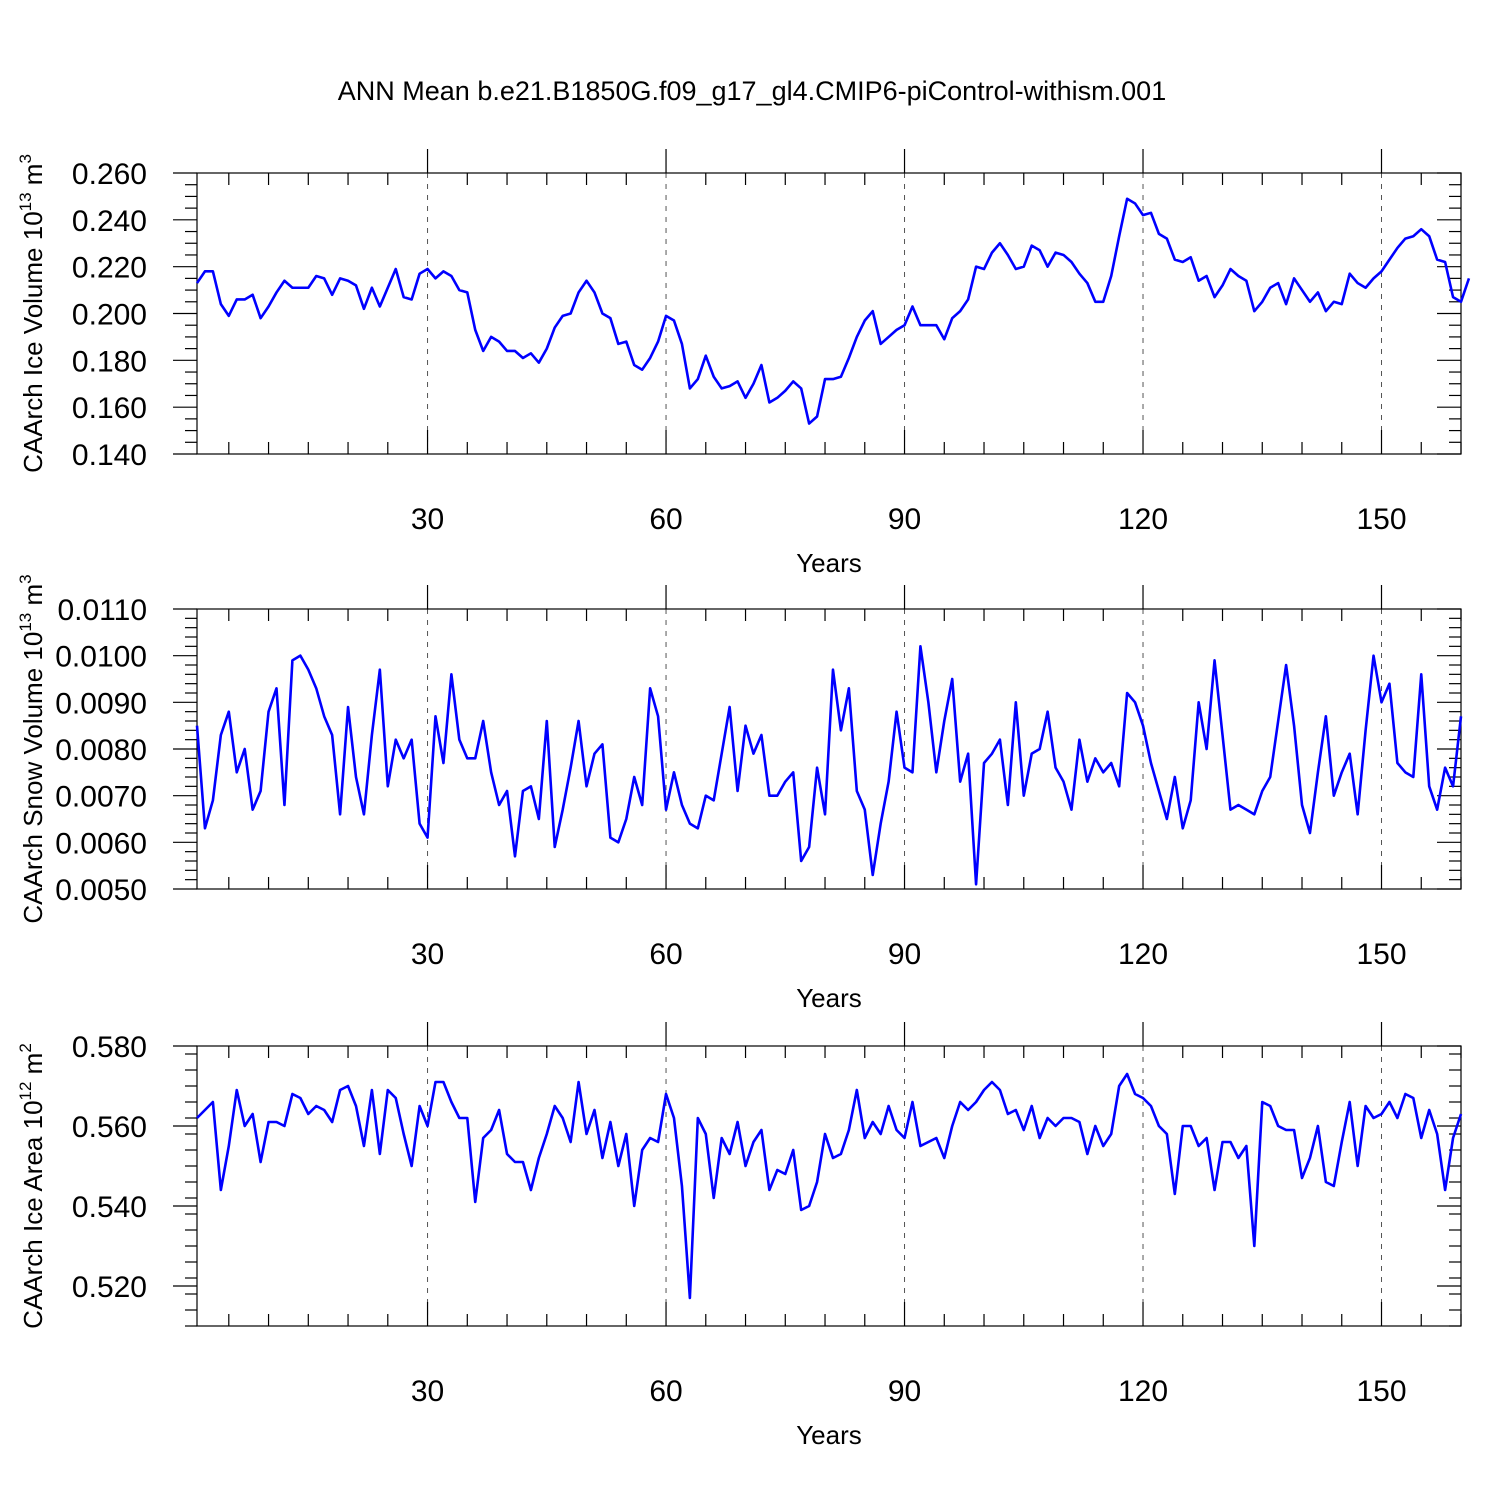 Image resolution: width=1500 pixels, height=1500 pixels. What do you see at coordinates (102, 610) in the screenshot?
I see `y-tick-label: 0.0110` at bounding box center [102, 610].